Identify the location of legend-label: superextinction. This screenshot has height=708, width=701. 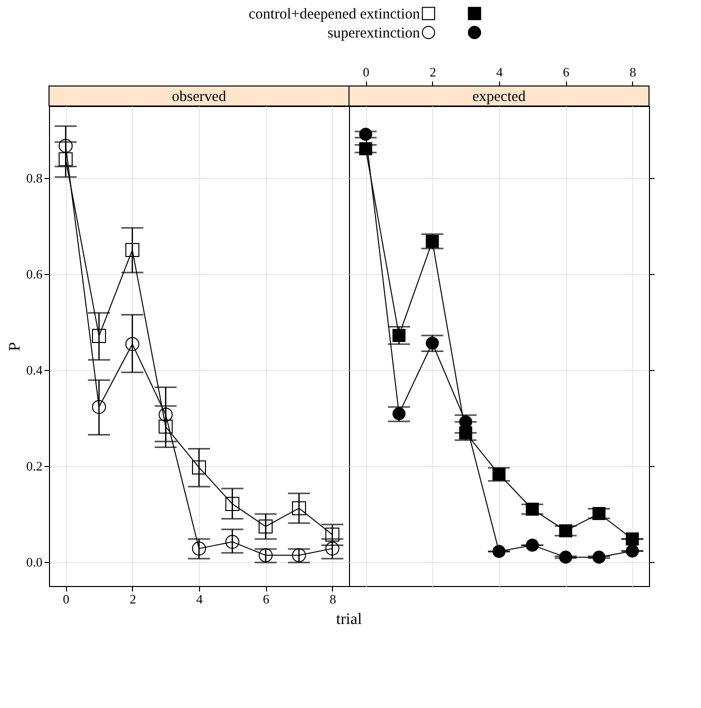
(374, 34).